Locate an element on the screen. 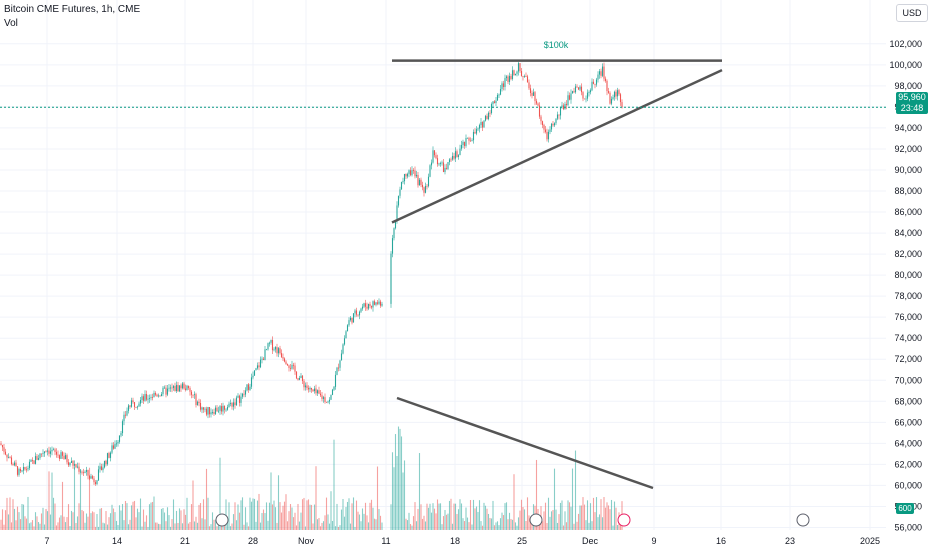 The image size is (932, 550). price-tick-label: 56,000 is located at coordinates (908, 527).